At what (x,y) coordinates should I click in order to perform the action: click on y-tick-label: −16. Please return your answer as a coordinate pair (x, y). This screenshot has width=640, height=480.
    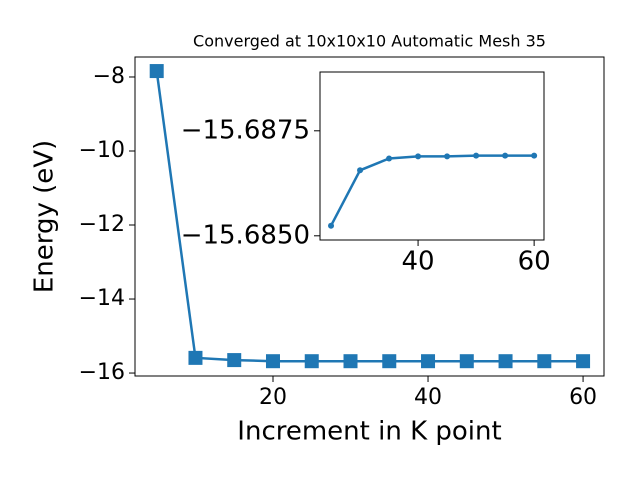
    Looking at the image, I should click on (102, 372).